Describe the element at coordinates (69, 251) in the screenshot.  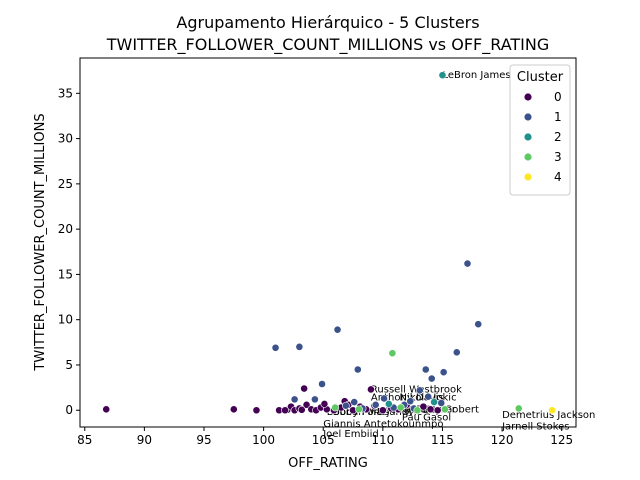
I see `y-axis-ticks: 0 5 10 15 20 25 30 35` at that location.